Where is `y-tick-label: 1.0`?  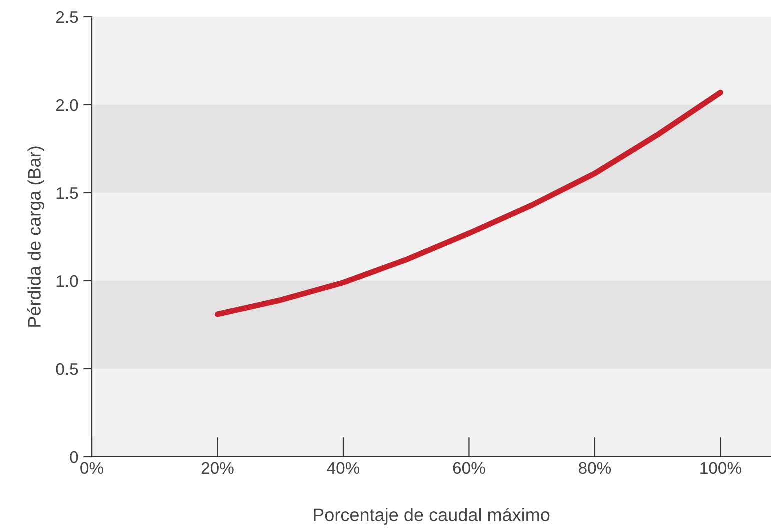 y-tick-label: 1.0 is located at coordinates (67, 281).